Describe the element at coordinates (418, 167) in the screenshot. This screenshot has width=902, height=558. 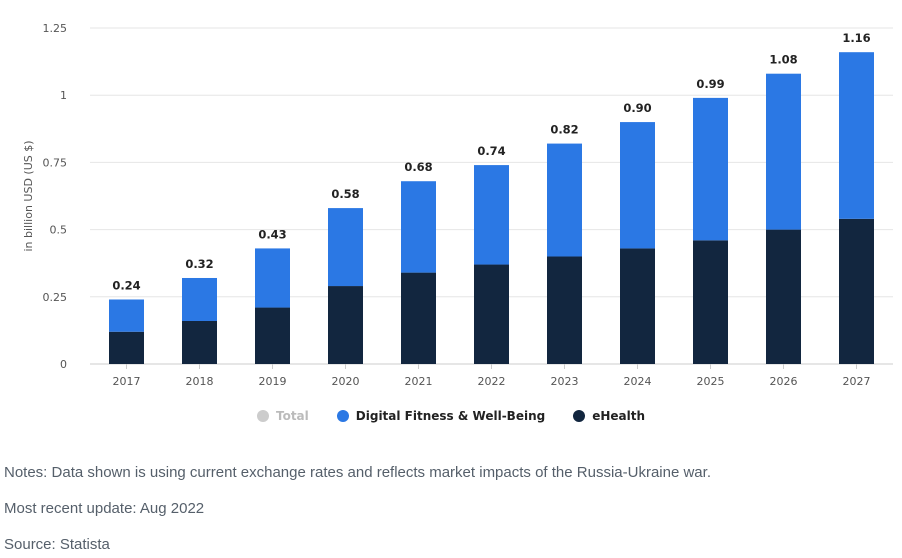
I see `total-value-label: 0.68` at that location.